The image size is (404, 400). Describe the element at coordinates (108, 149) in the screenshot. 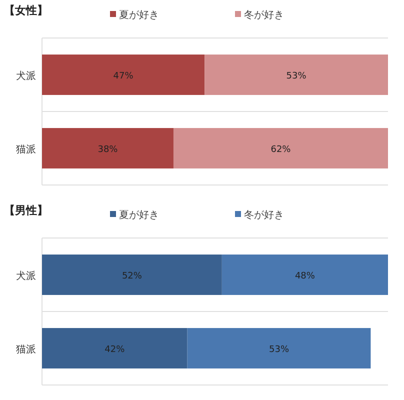

I see `data-label: 38%` at that location.